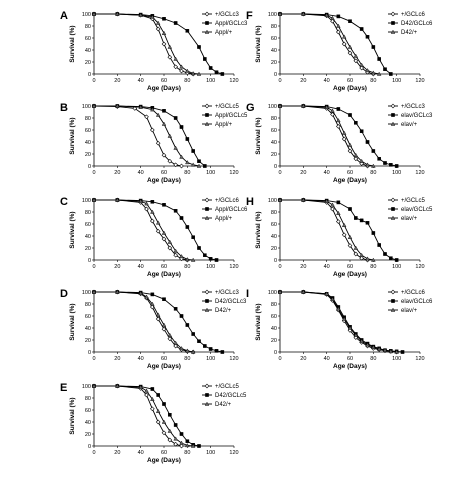  I want to click on panel-label: D, so click(64, 294).